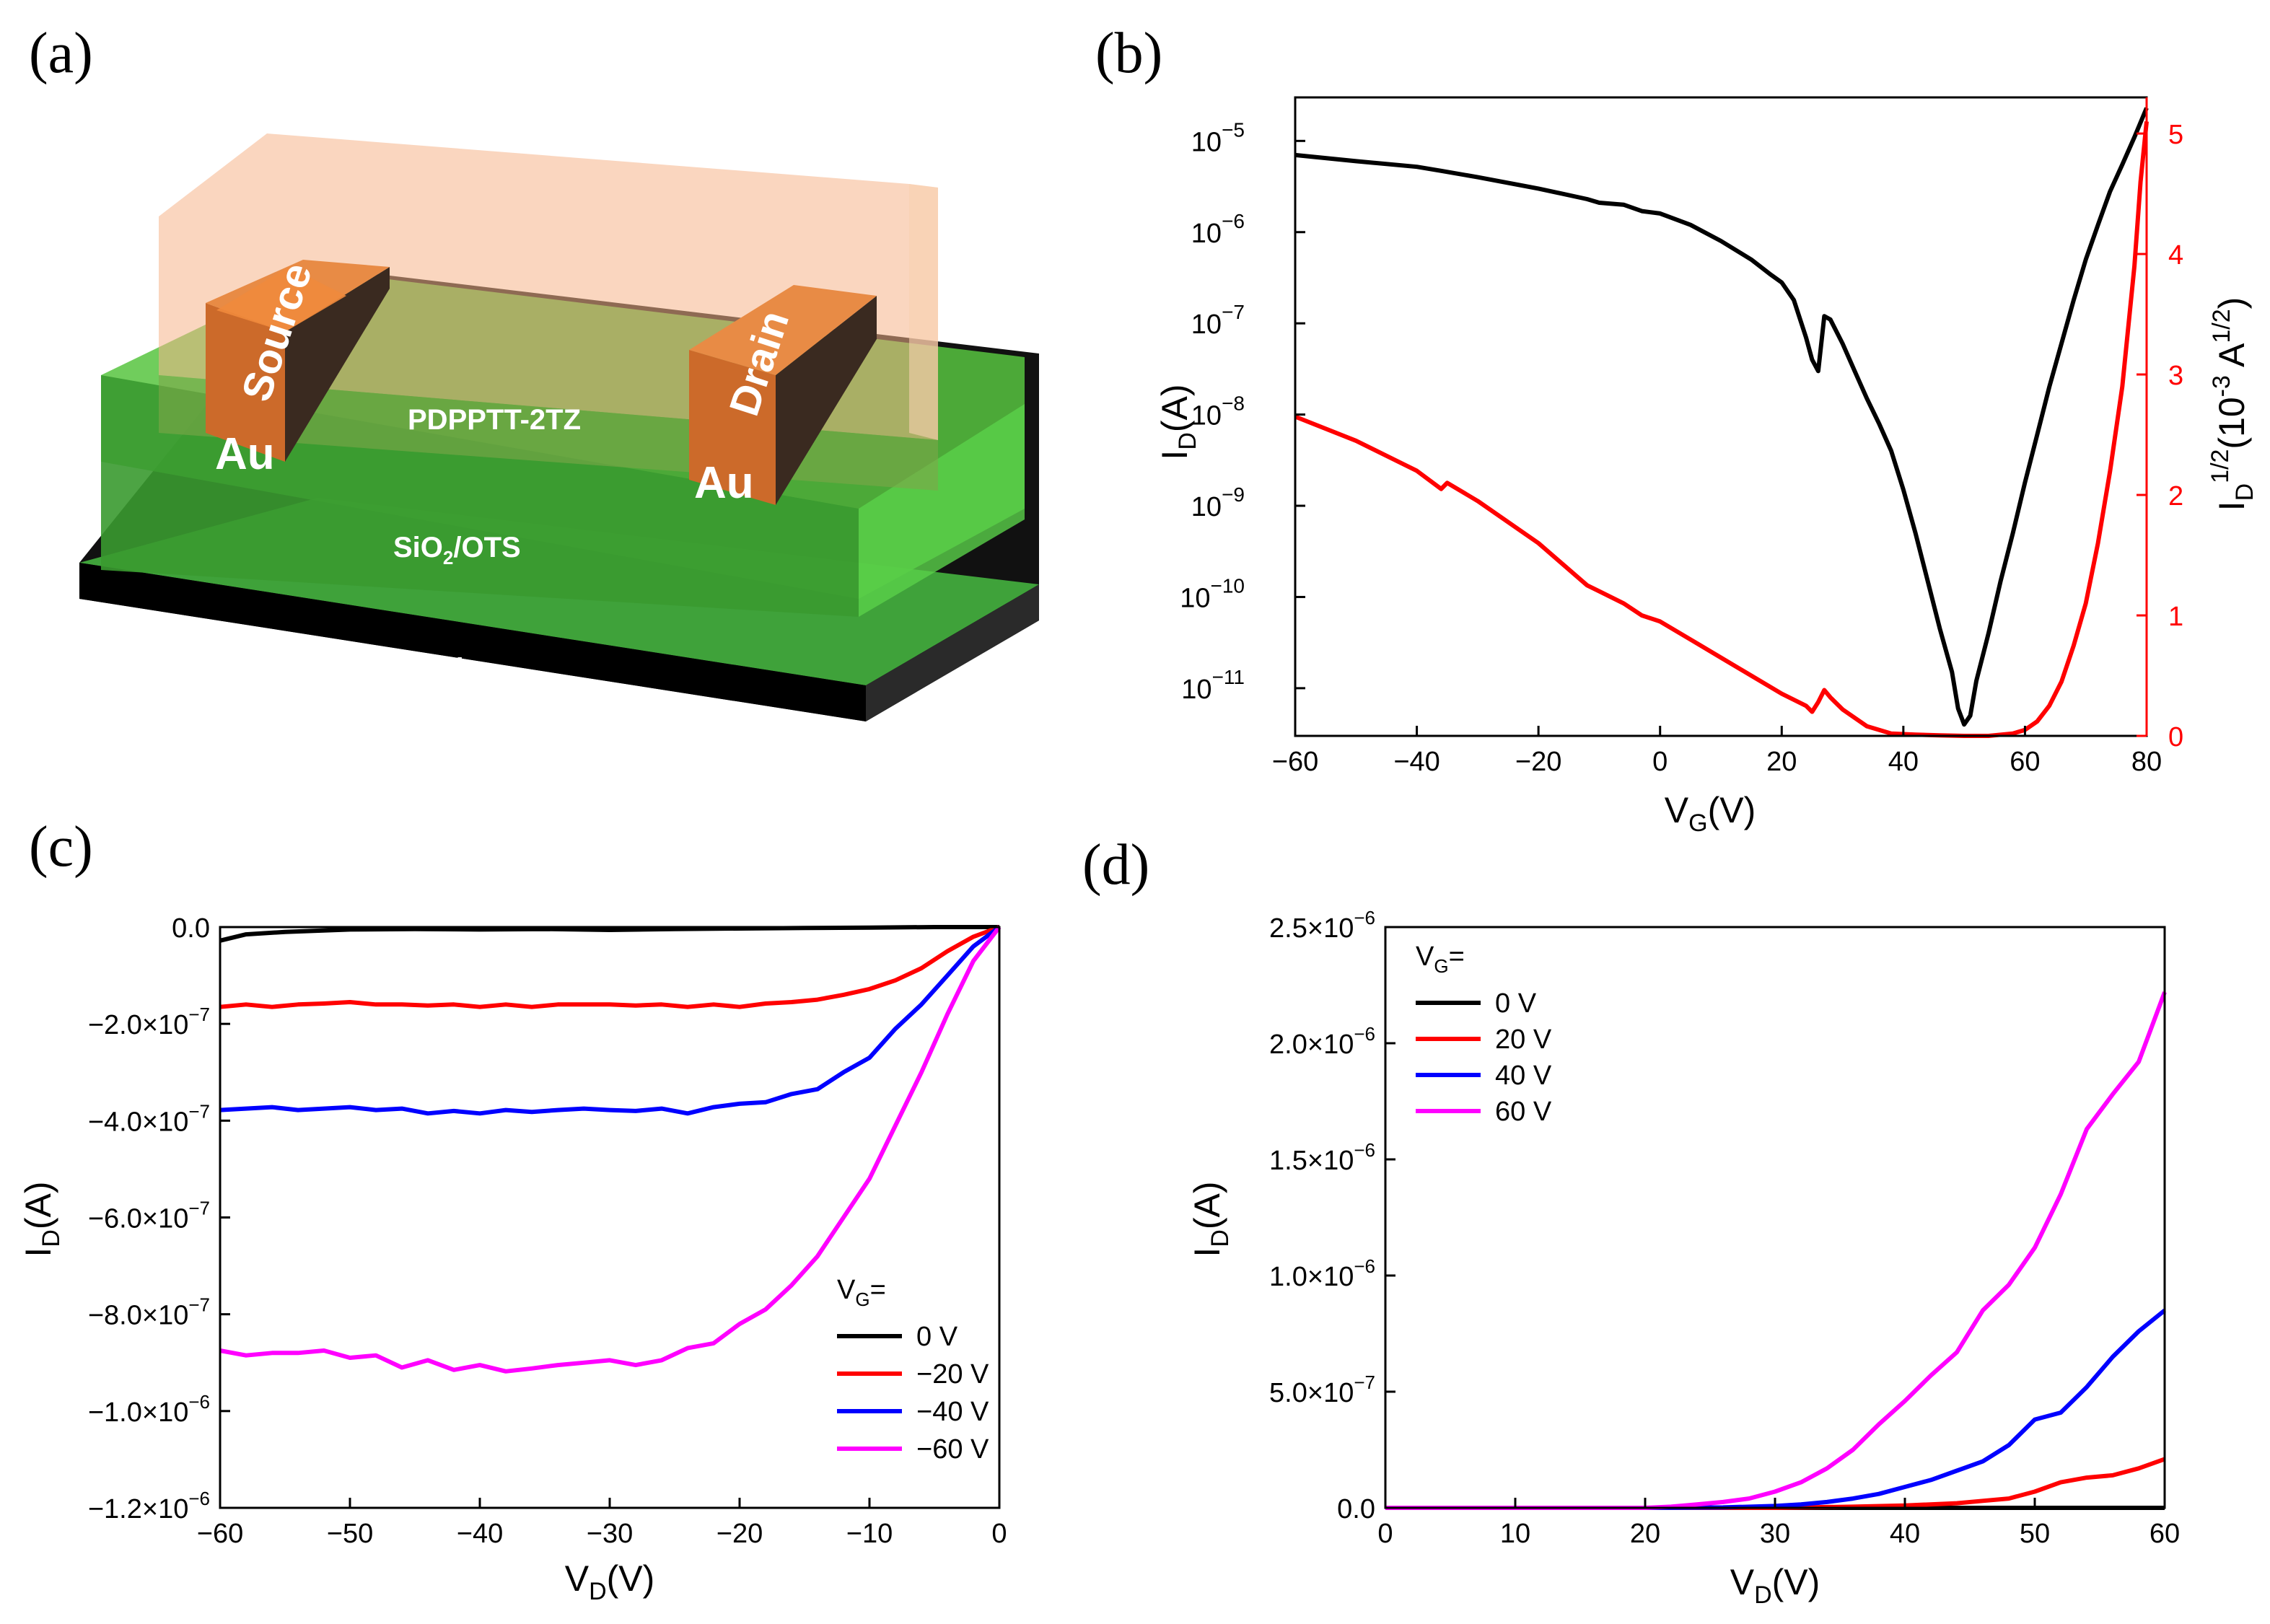 The height and width of the screenshot is (1624, 2270). Describe the element at coordinates (1515, 1534) in the screenshot. I see `panel-d-x-tick-label: 10` at that location.